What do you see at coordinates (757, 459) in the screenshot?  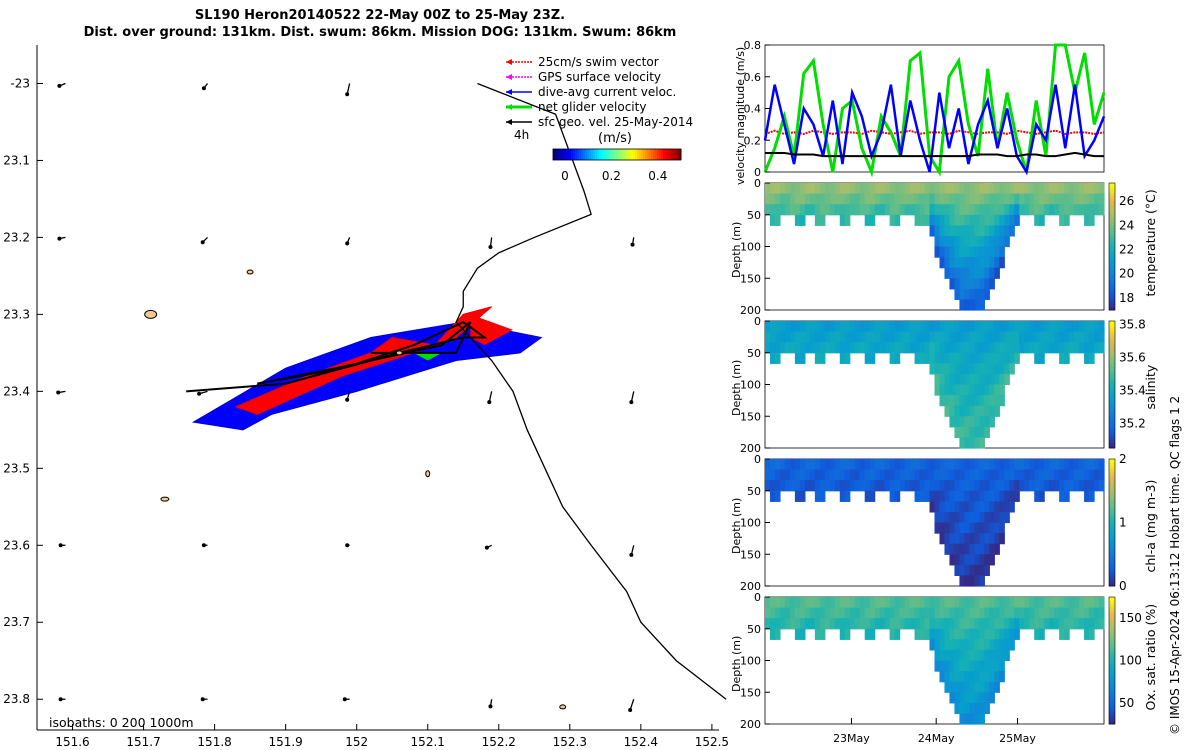 I see `heatmap-y-tick-label: 0` at bounding box center [757, 459].